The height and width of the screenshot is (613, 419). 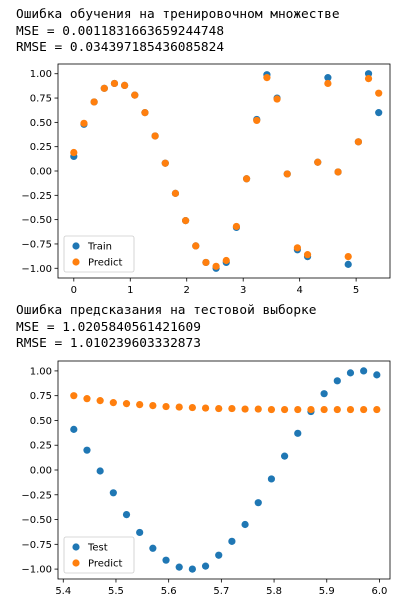 What do you see at coordinates (36, 570) in the screenshot?
I see `test-ytick-label-8: −1.00` at bounding box center [36, 570].